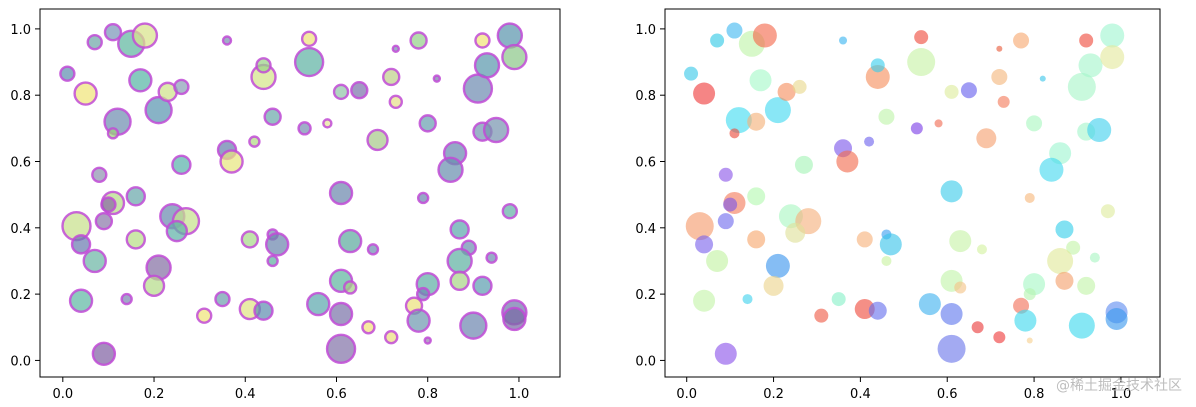 The width and height of the screenshot is (1196, 407). I want to click on y-tick-label: 1.0, so click(645, 30).